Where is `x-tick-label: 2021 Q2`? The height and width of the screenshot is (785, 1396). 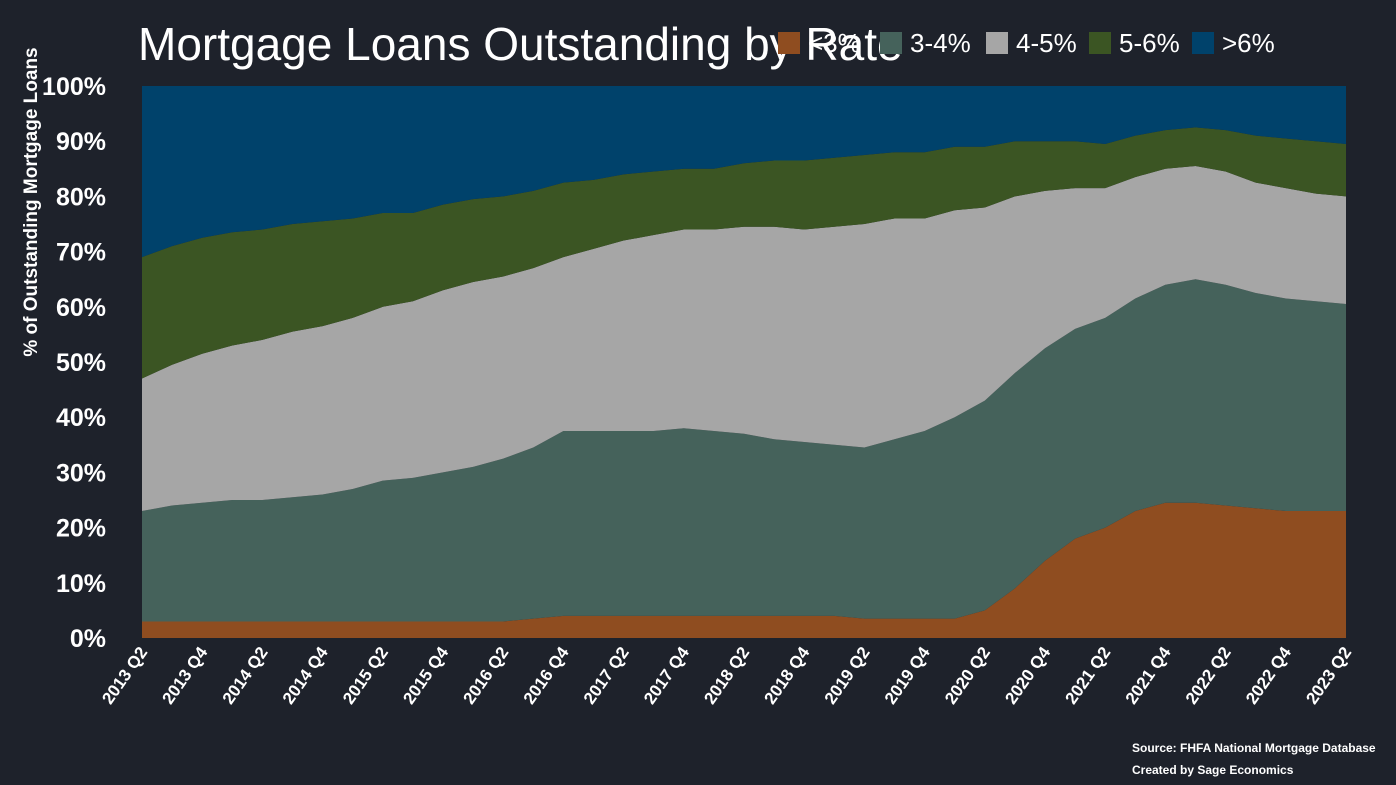
x-tick-label: 2021 Q2 is located at coordinates (1087, 675).